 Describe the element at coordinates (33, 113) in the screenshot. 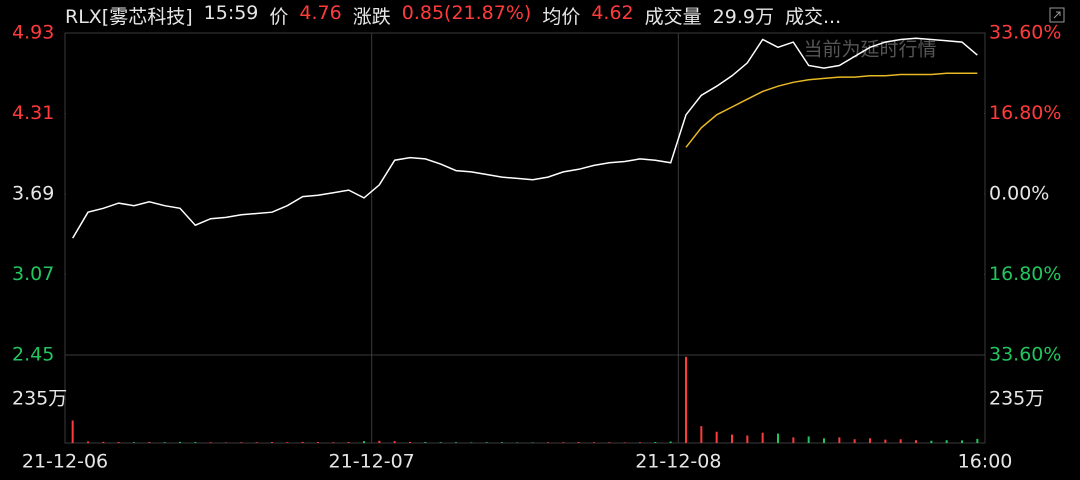

I see `tick-label: 4.31` at that location.